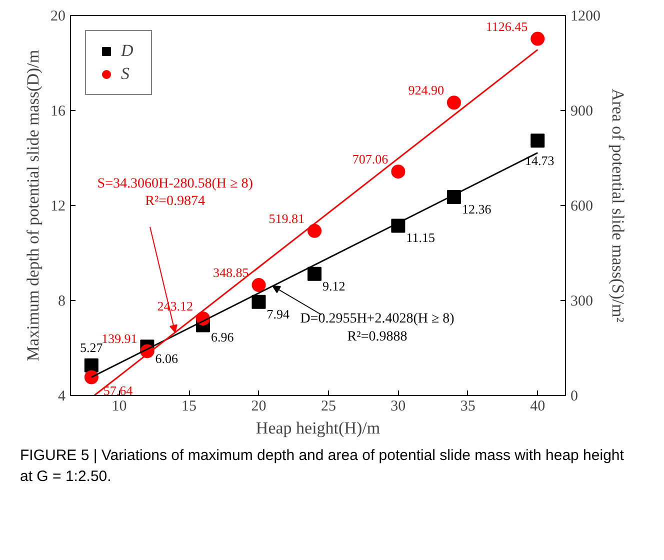 This screenshot has height=560, width=664. What do you see at coordinates (189, 406) in the screenshot?
I see `x-tick-label: 15` at bounding box center [189, 406].